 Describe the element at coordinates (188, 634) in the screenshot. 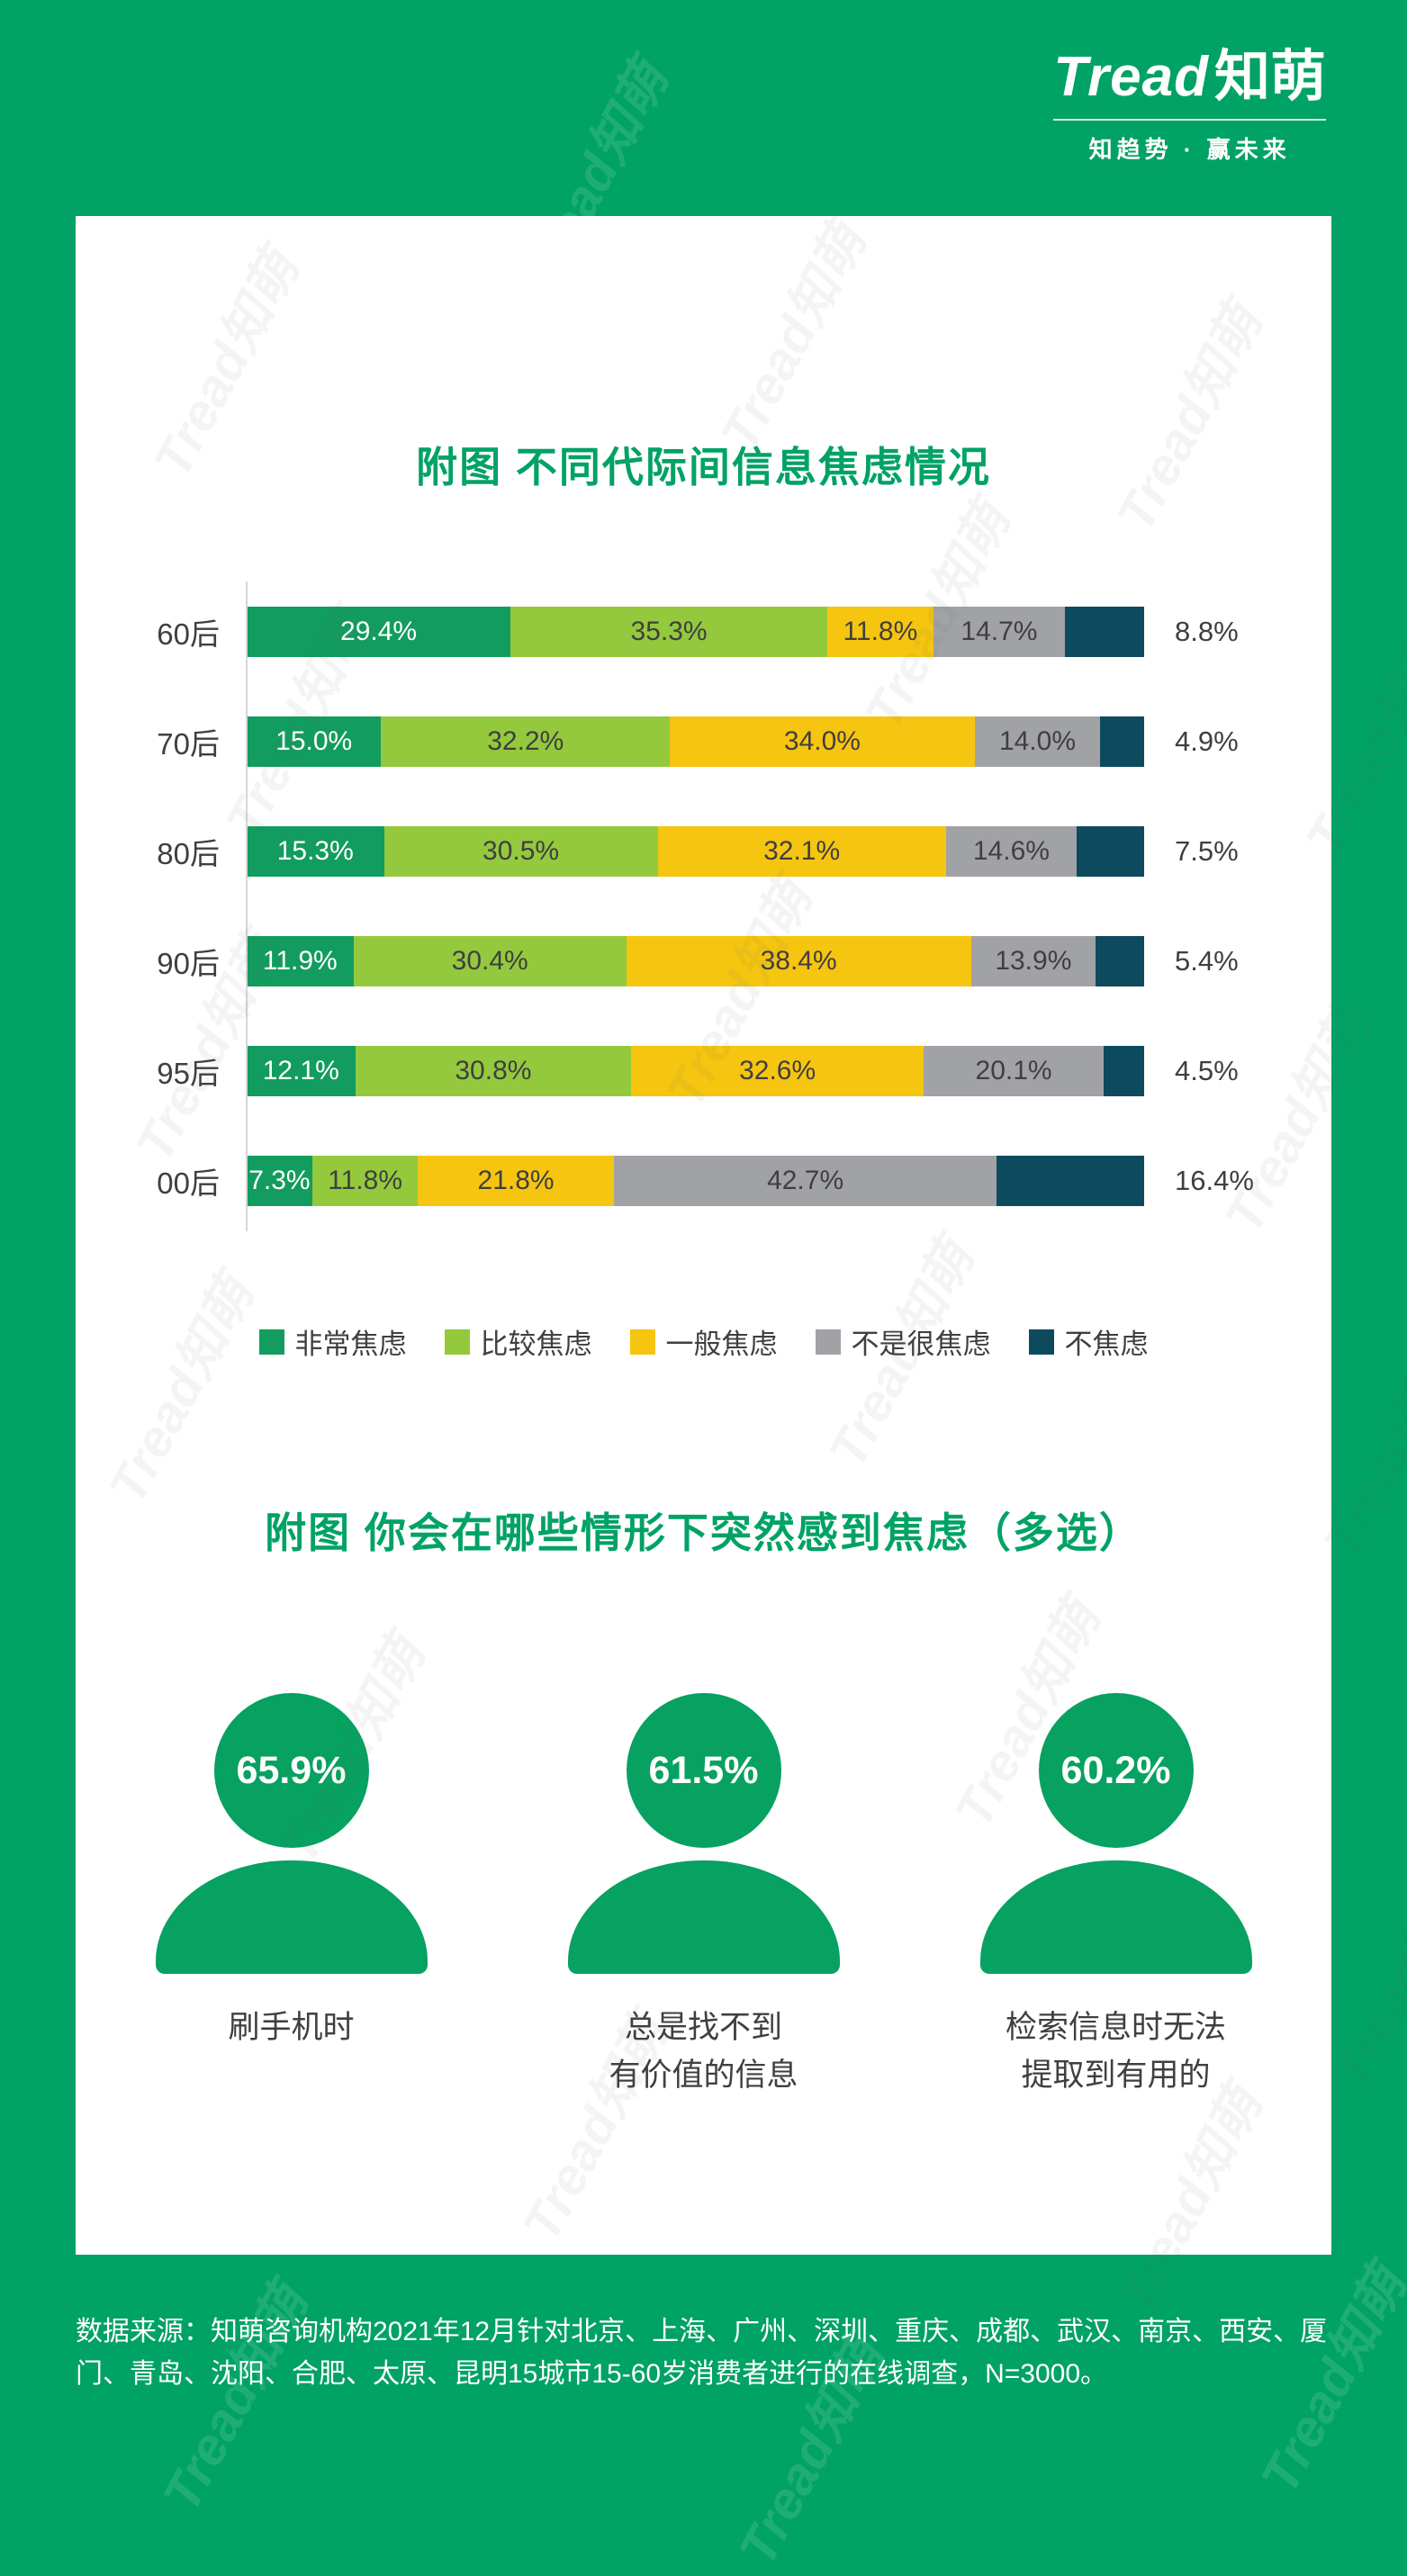

I see `category-label: 60后` at that location.